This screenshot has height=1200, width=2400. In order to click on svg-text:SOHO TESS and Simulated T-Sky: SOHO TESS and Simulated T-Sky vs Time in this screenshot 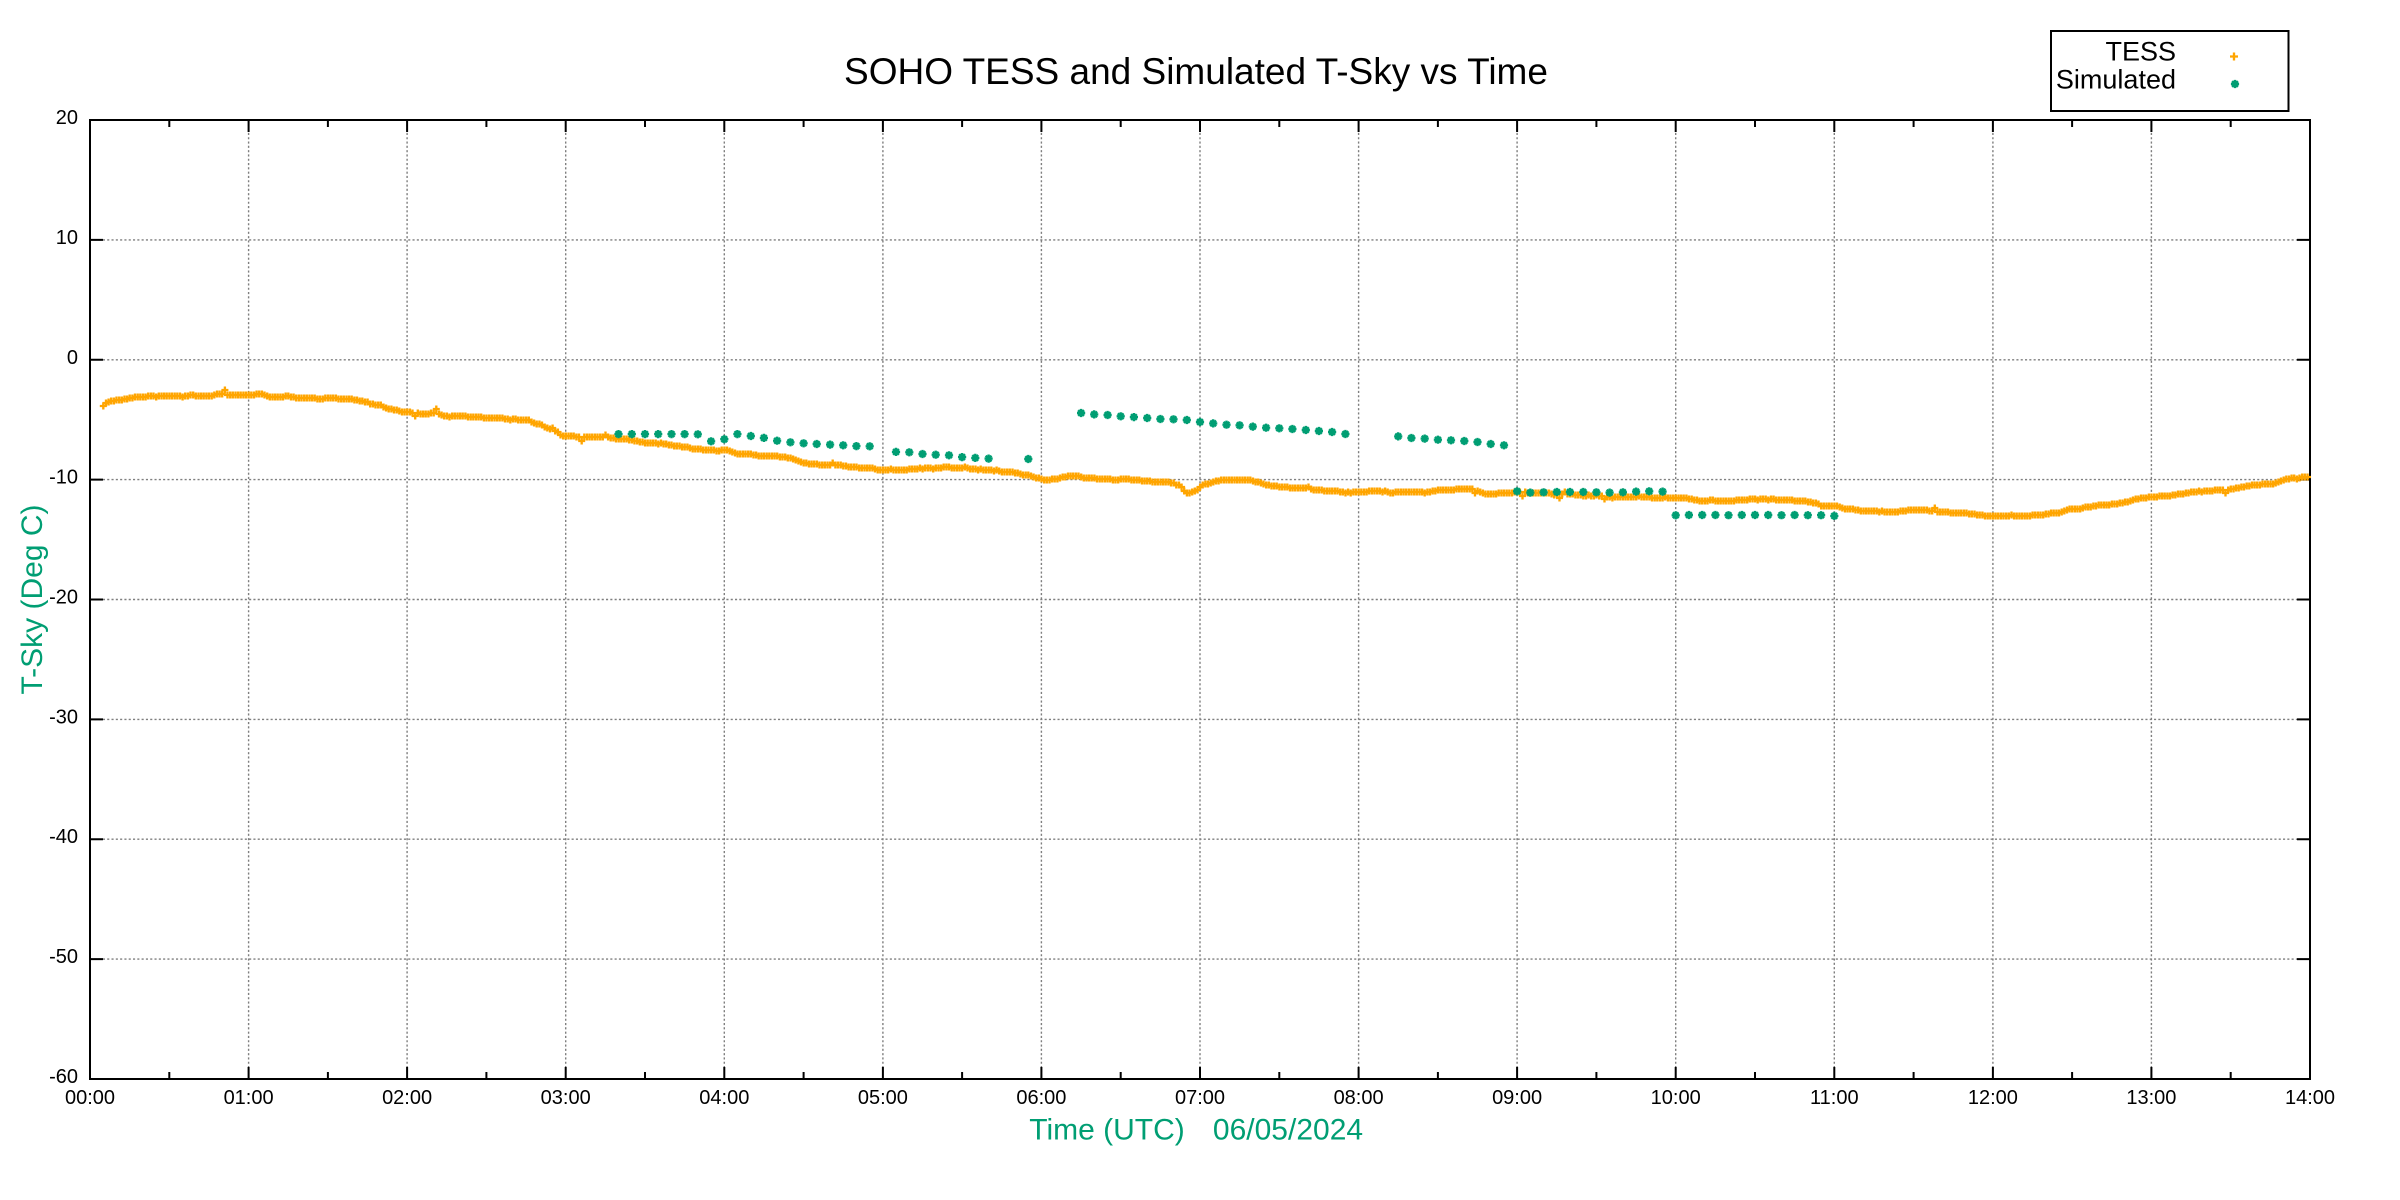, I will do `click(1196, 71)`.